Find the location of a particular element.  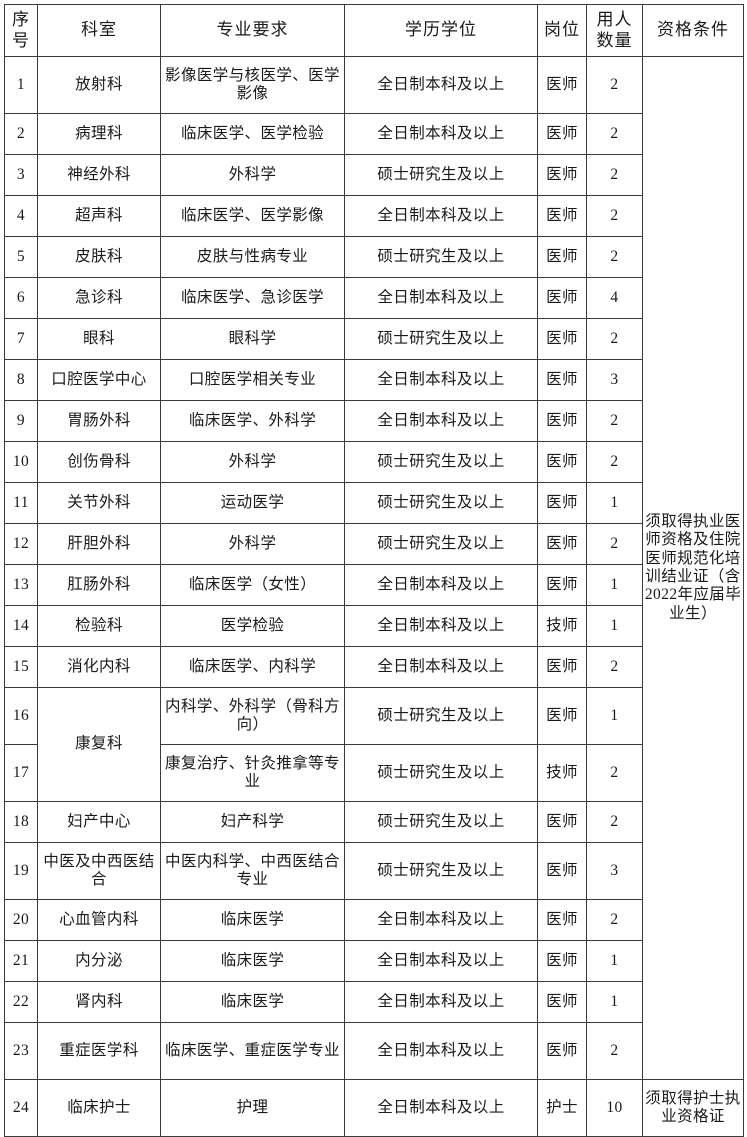

table-row: 24 临床护士 护理 全日制本科及以上 护士 10 须取得护士执业资格证 is located at coordinates (374, 1108).